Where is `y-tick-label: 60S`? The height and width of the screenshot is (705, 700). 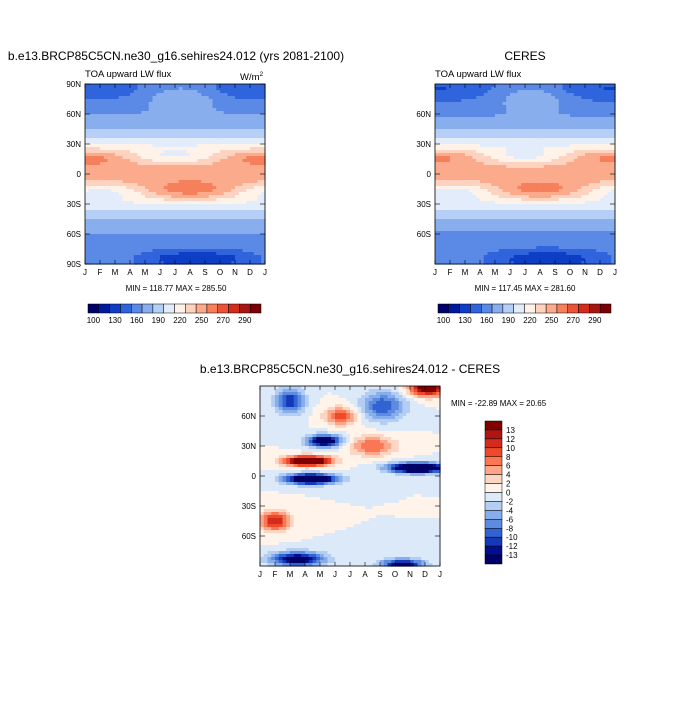 y-tick-label: 60S is located at coordinates (74, 234).